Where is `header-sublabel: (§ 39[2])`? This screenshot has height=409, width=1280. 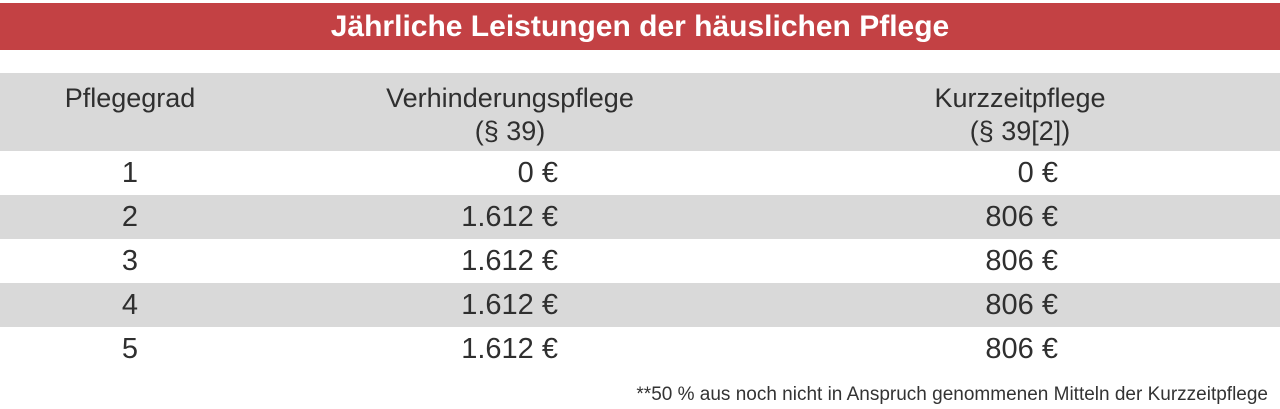
header-sublabel: (§ 39[2]) is located at coordinates (1020, 131).